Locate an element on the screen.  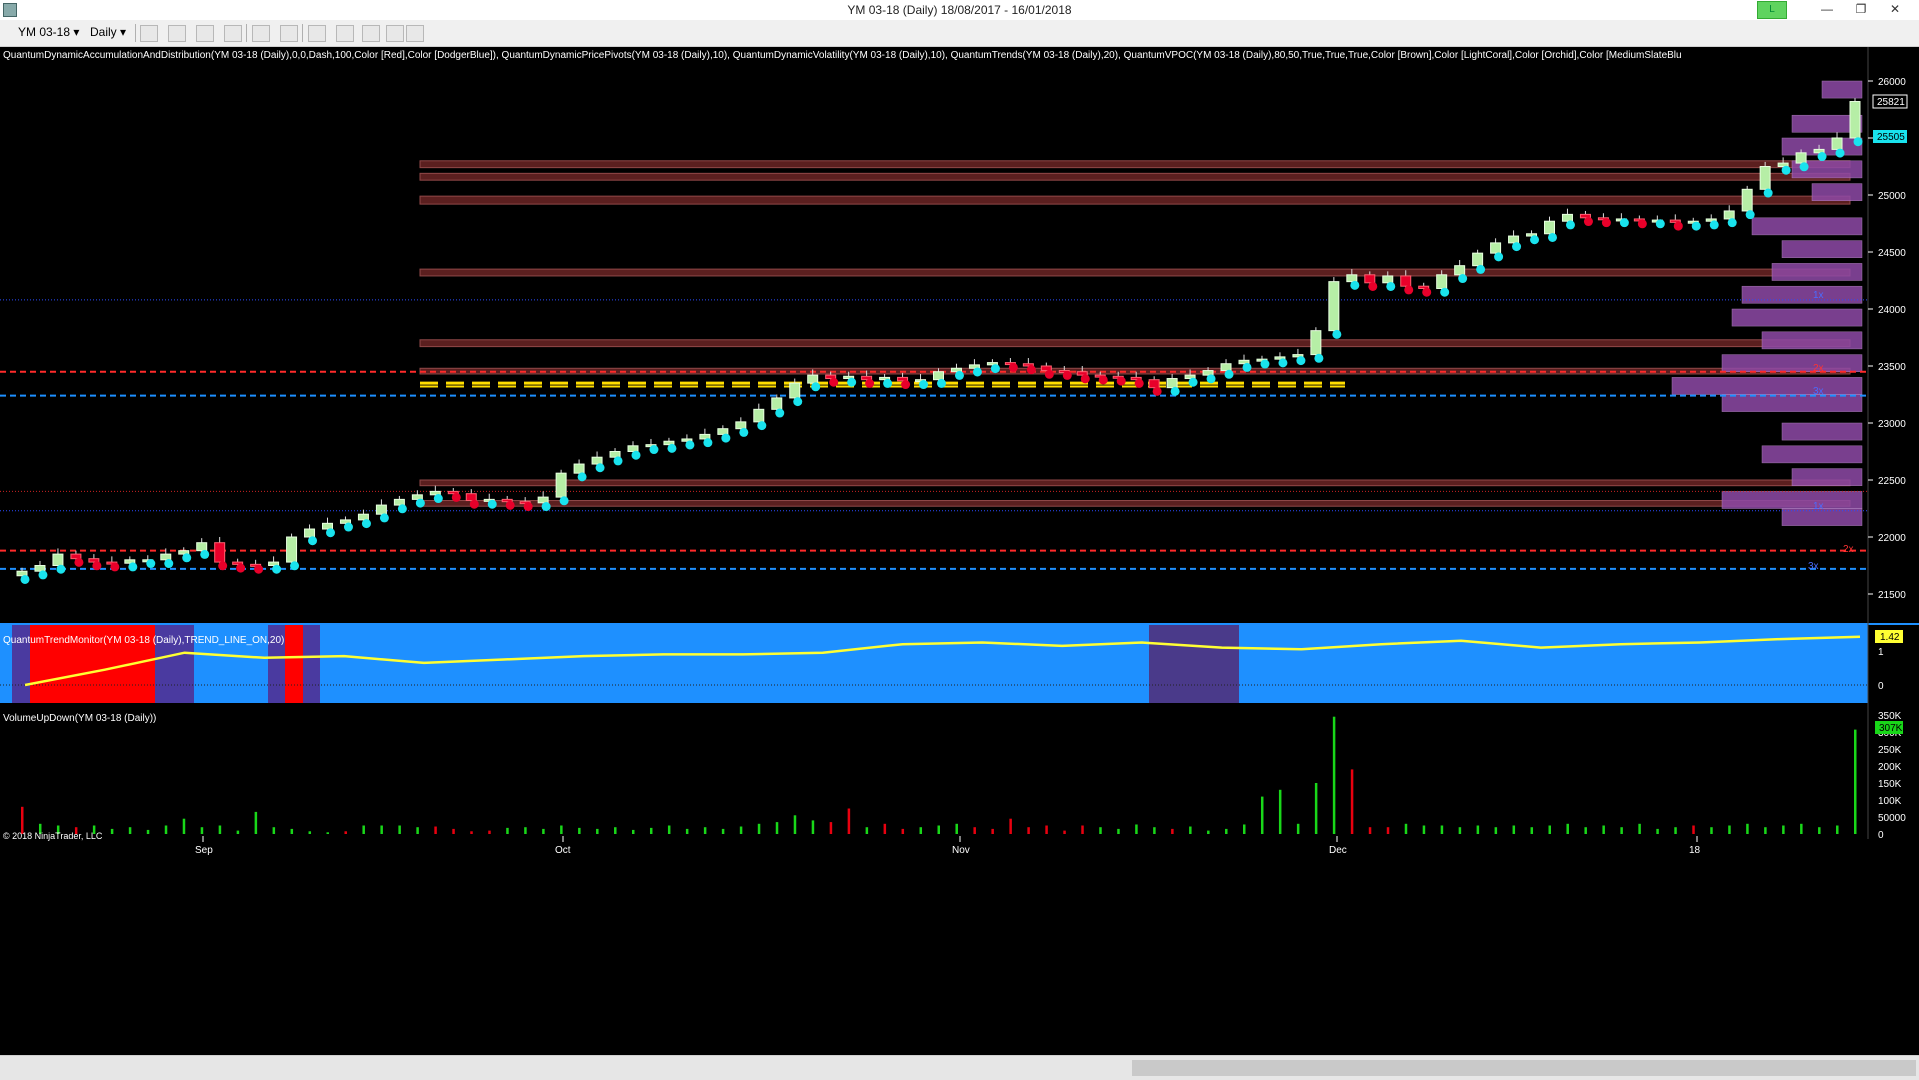
strategies-icon is located at coordinates (233, 33).